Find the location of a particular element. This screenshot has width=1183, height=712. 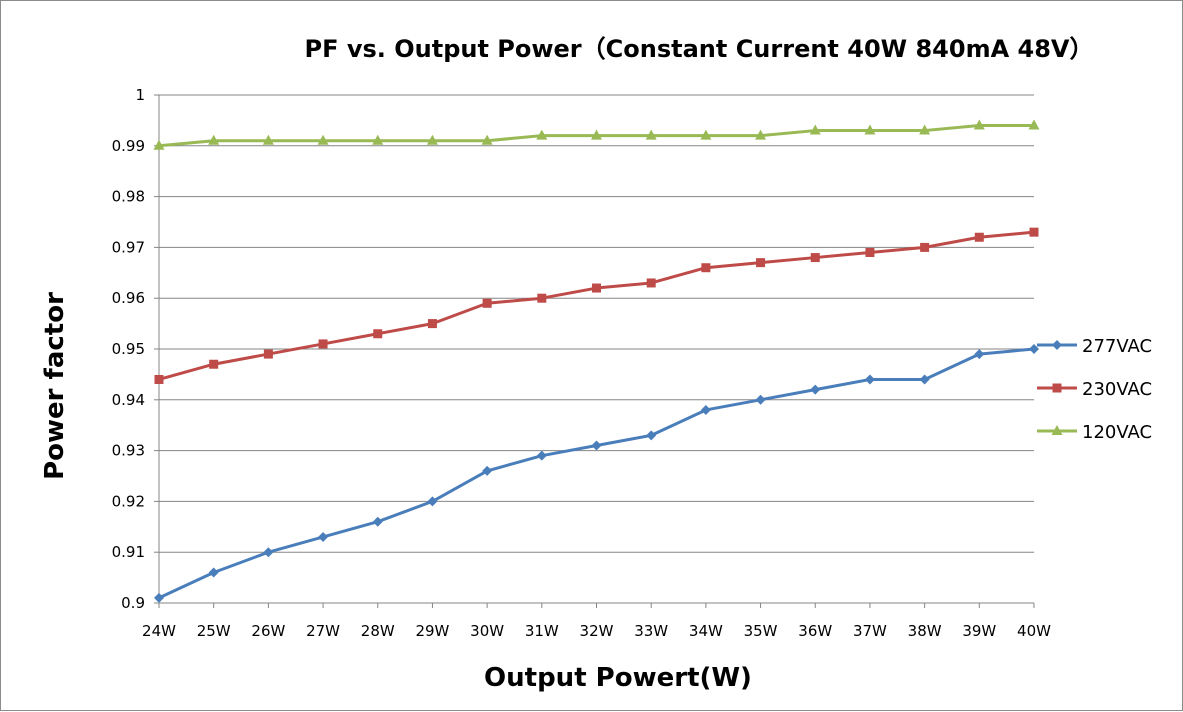

data-point-230VAC-27W is located at coordinates (323, 344).